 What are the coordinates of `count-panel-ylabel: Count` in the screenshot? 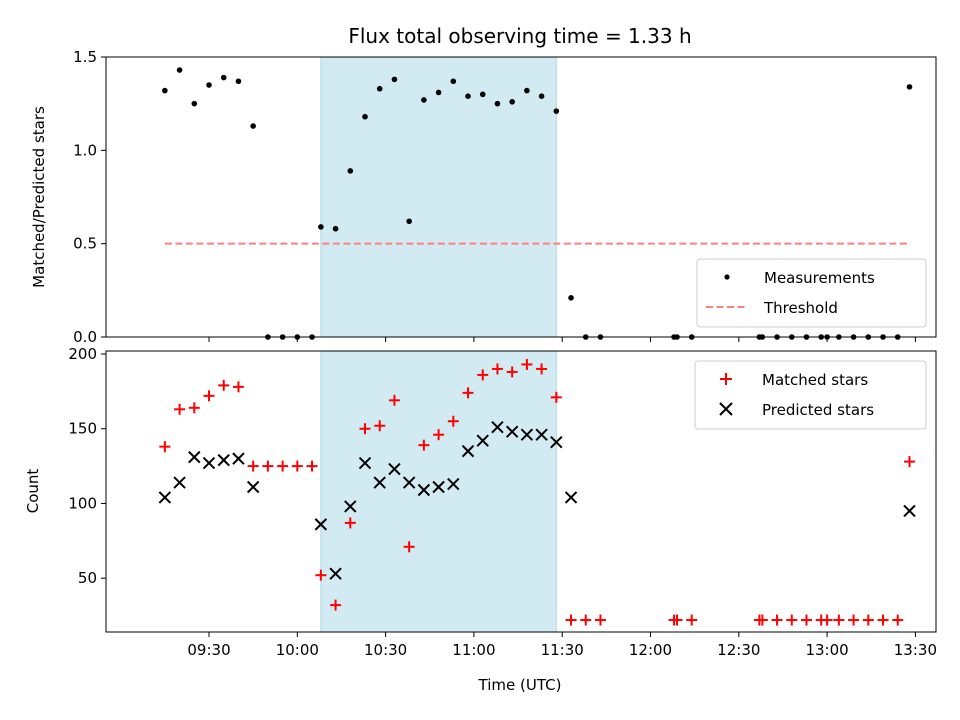 It's located at (33, 491).